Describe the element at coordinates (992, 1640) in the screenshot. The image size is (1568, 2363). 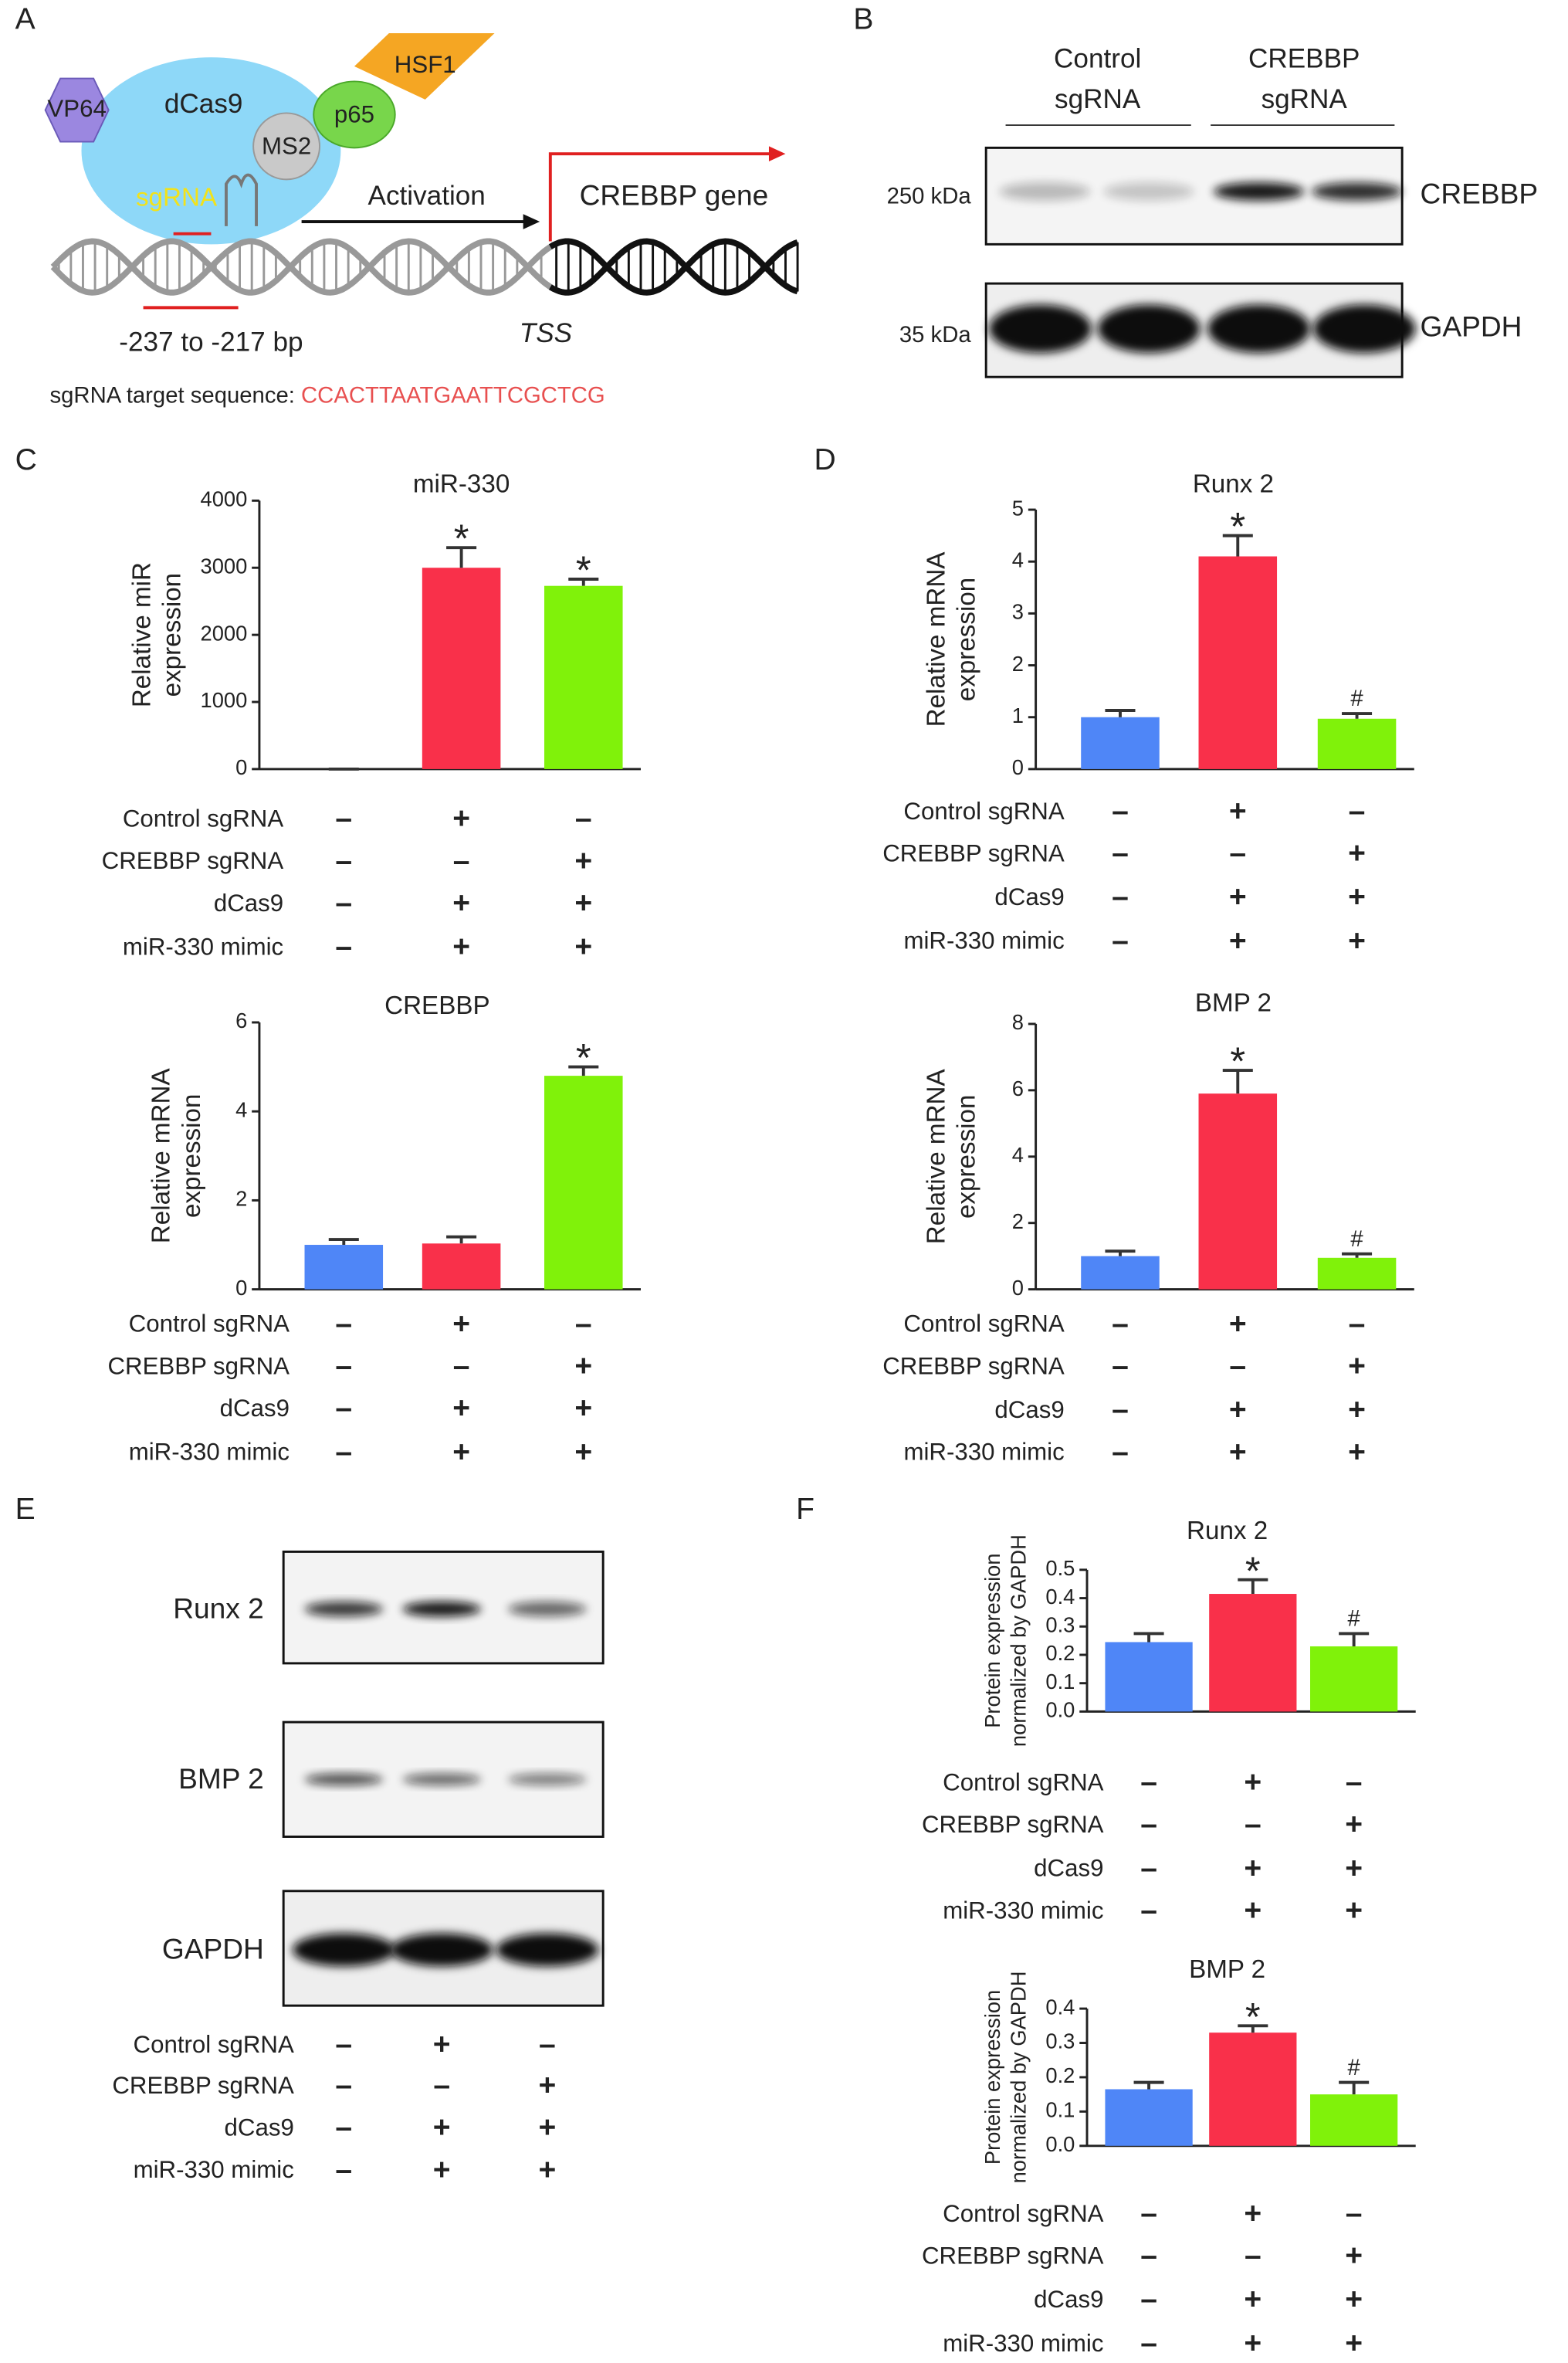
I see `y-axis-label-line: Protein expression` at that location.